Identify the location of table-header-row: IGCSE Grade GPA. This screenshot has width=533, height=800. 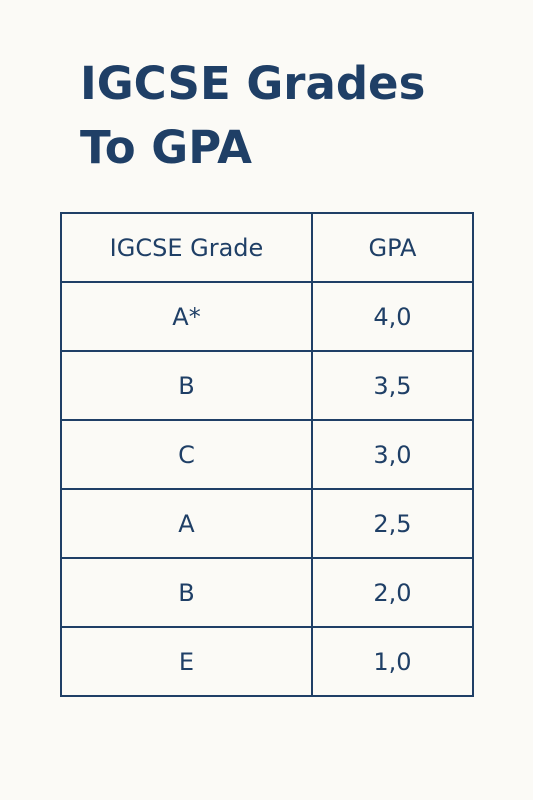
(267, 247).